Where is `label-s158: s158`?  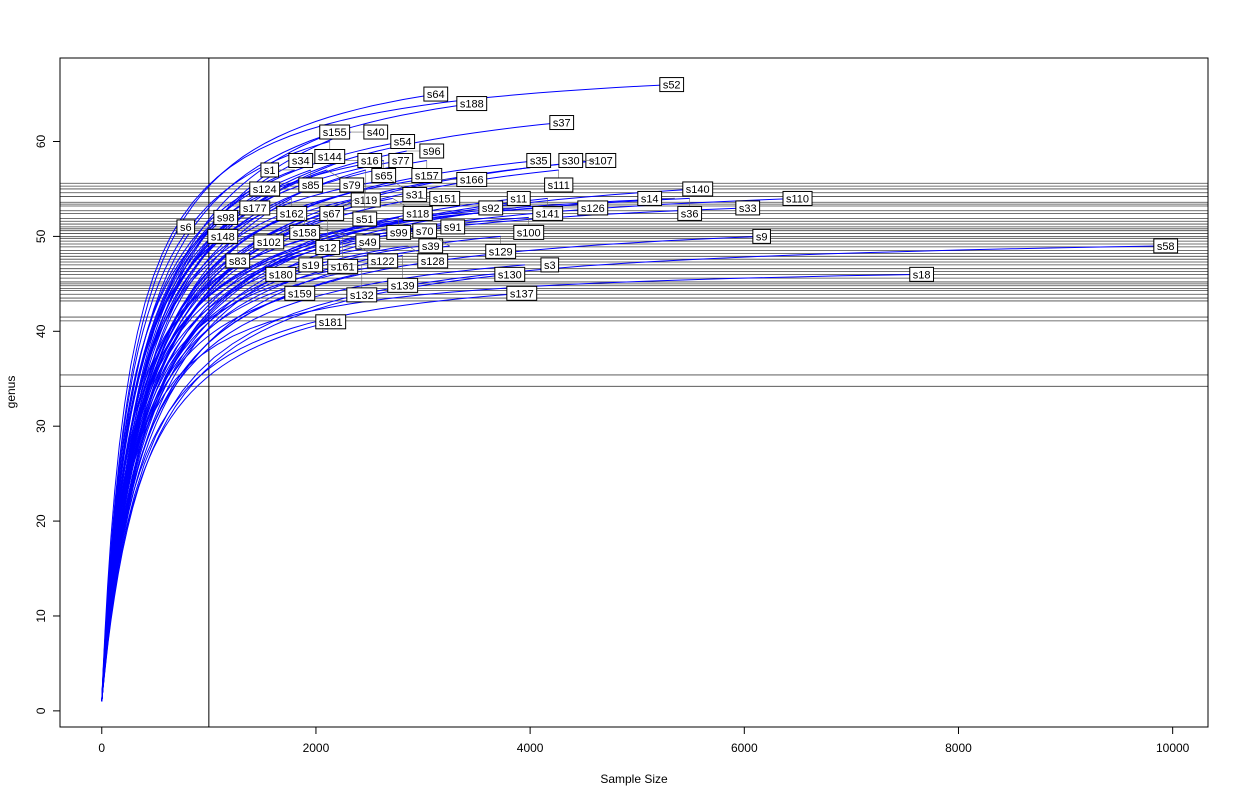 label-s158: s158 is located at coordinates (305, 228).